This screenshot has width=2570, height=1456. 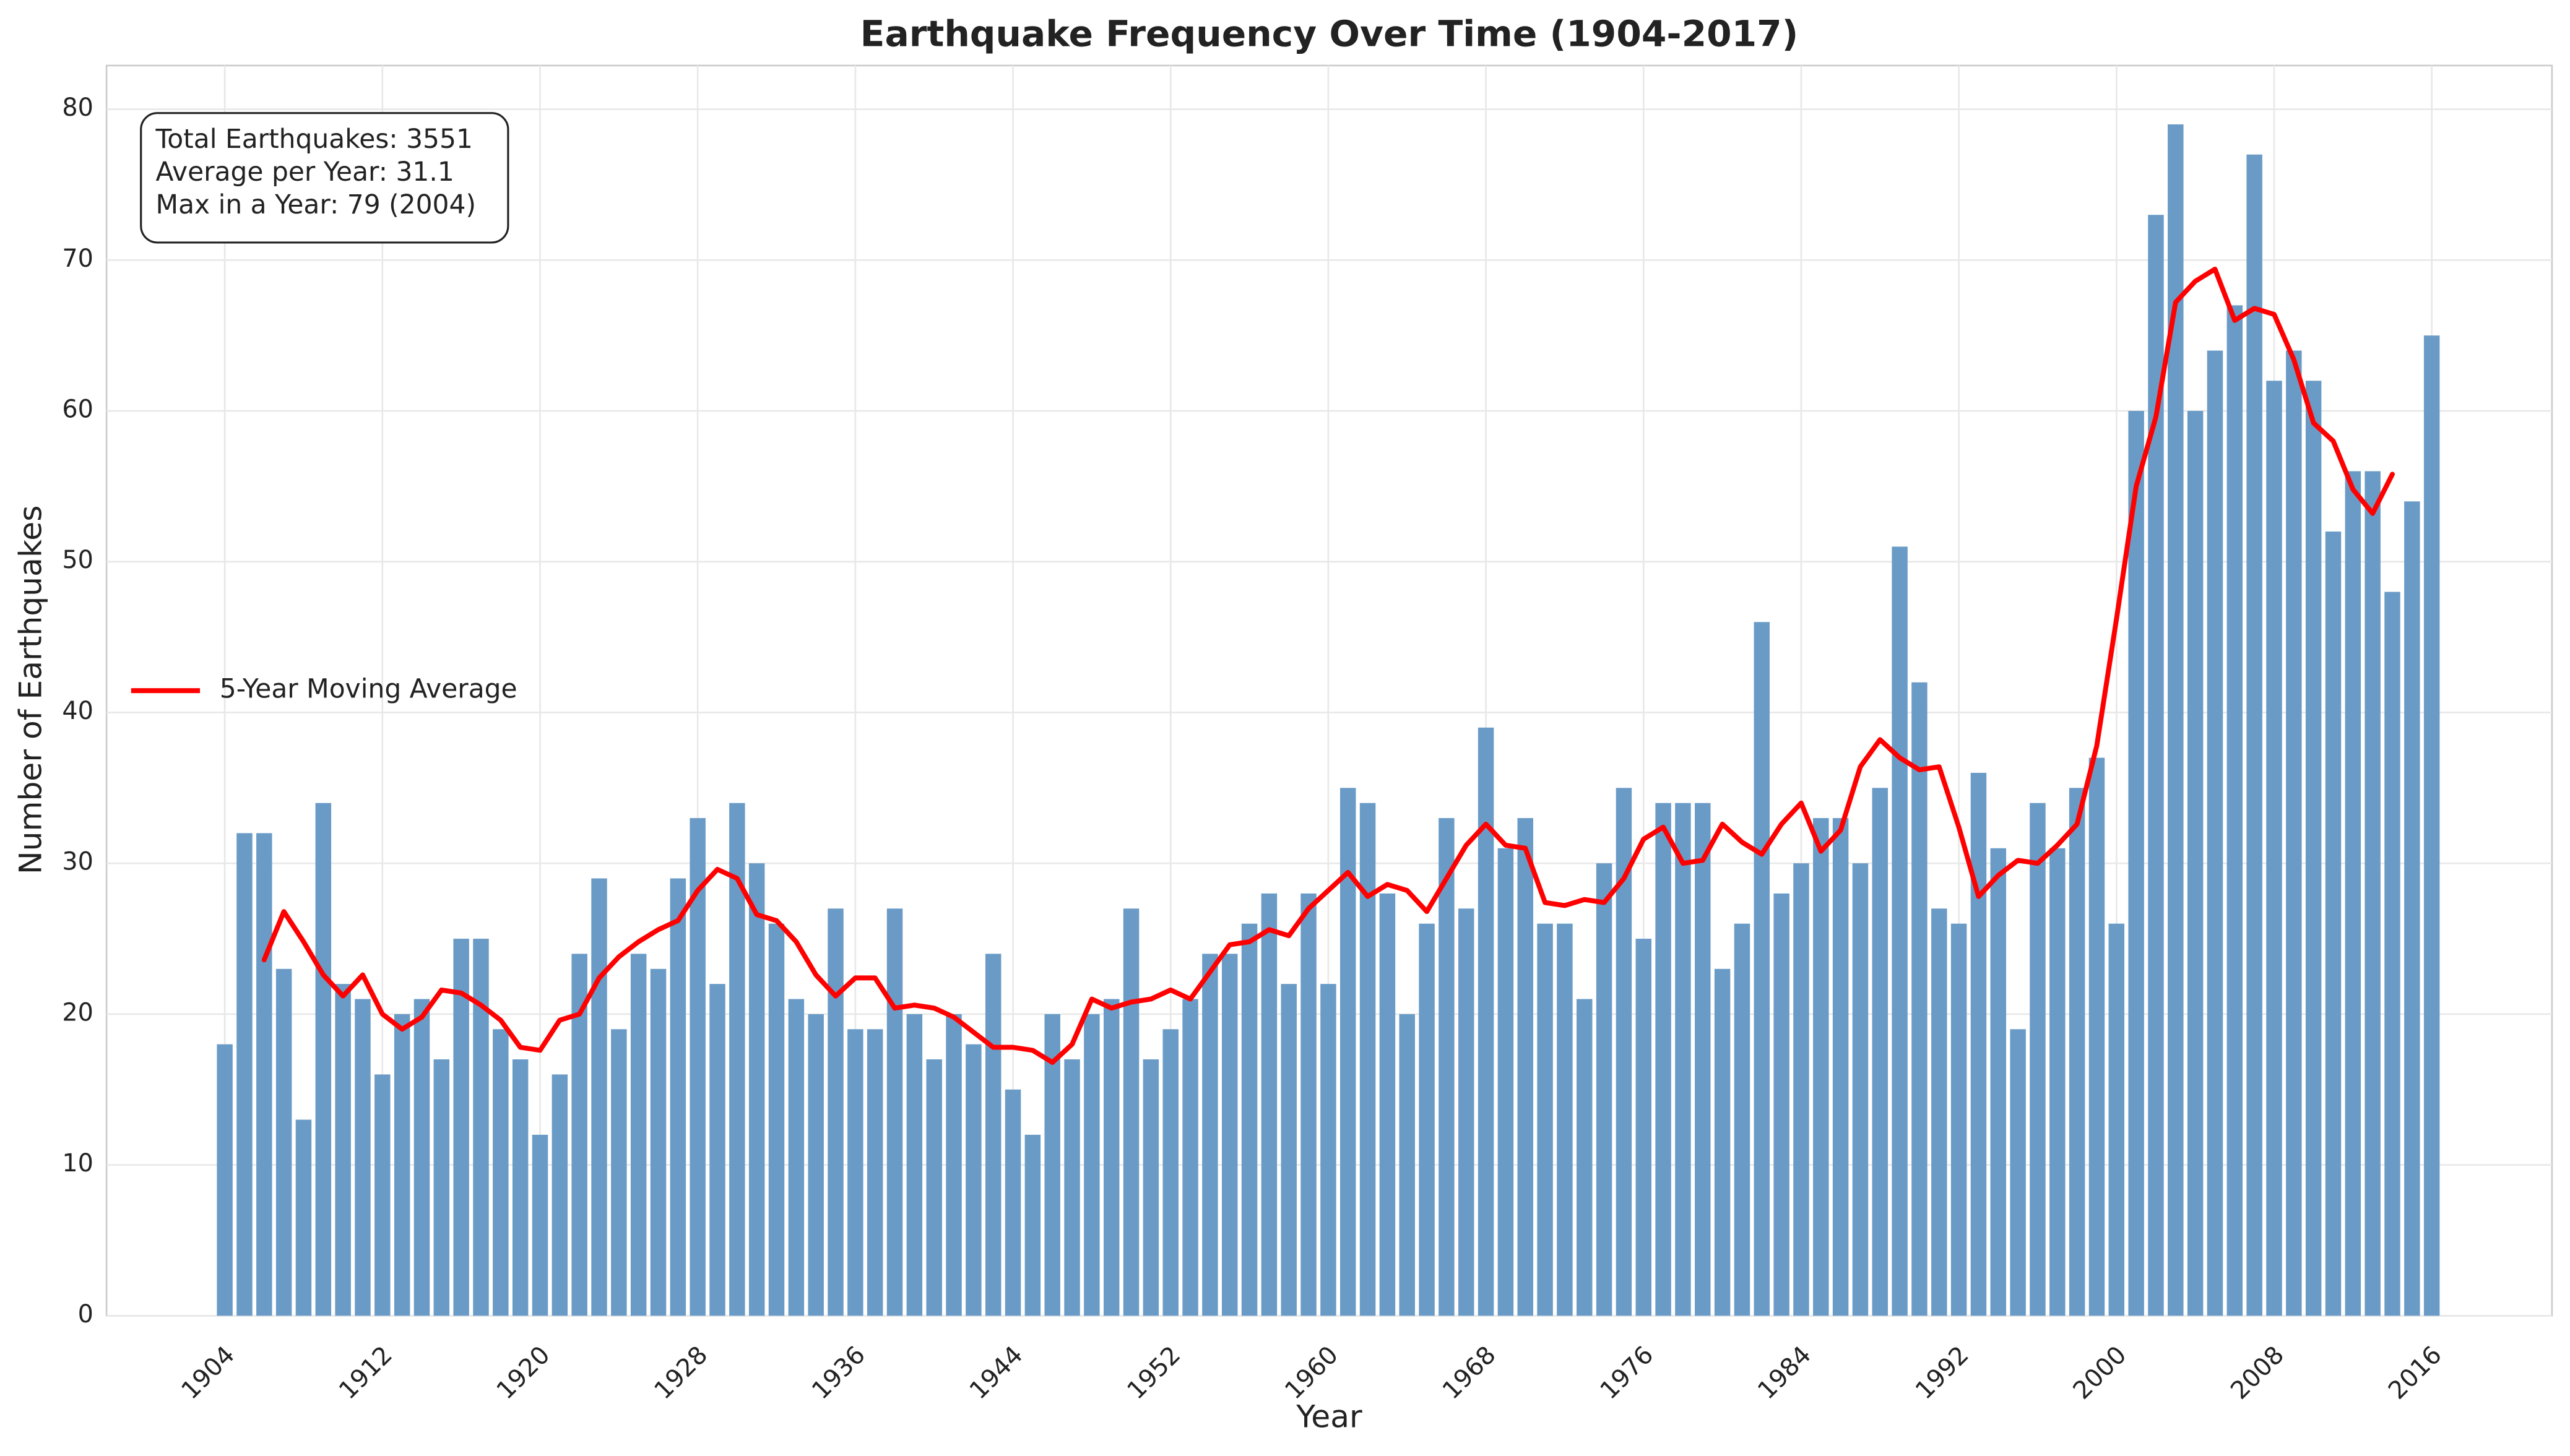 I want to click on x-tick-label: 1904, so click(x=208, y=1373).